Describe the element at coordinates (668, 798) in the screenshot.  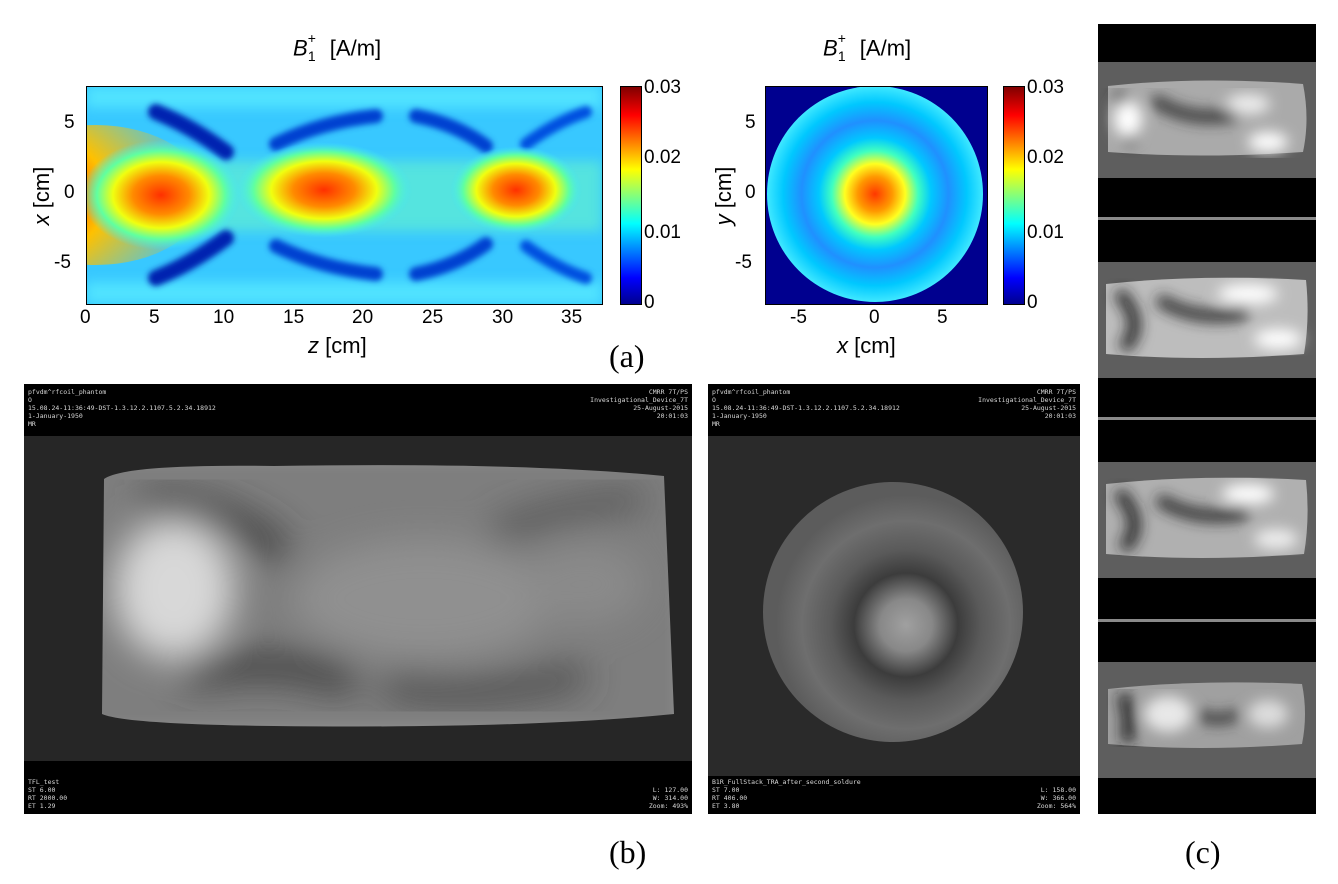
I see `overlay-bottom-right: L: 127.00 W: 314.00 Zoom: 493%` at that location.